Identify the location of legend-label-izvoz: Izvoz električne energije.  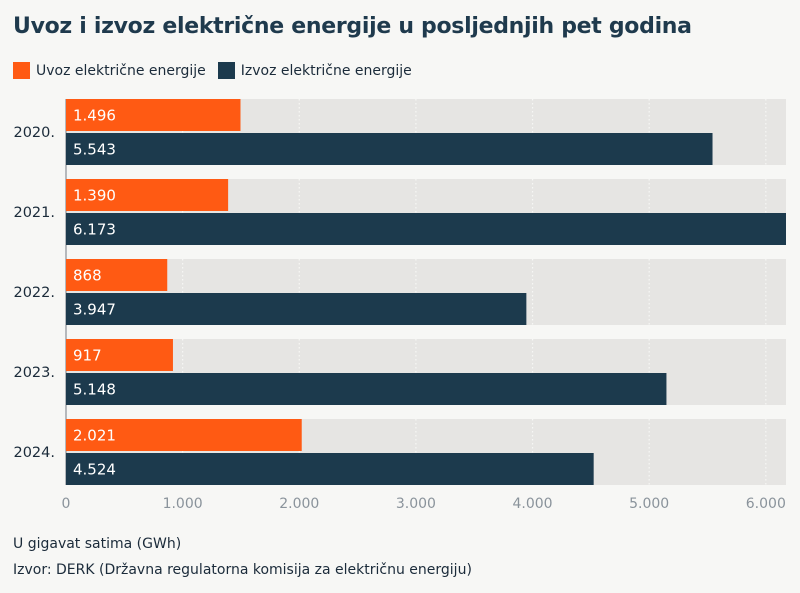
(326, 70).